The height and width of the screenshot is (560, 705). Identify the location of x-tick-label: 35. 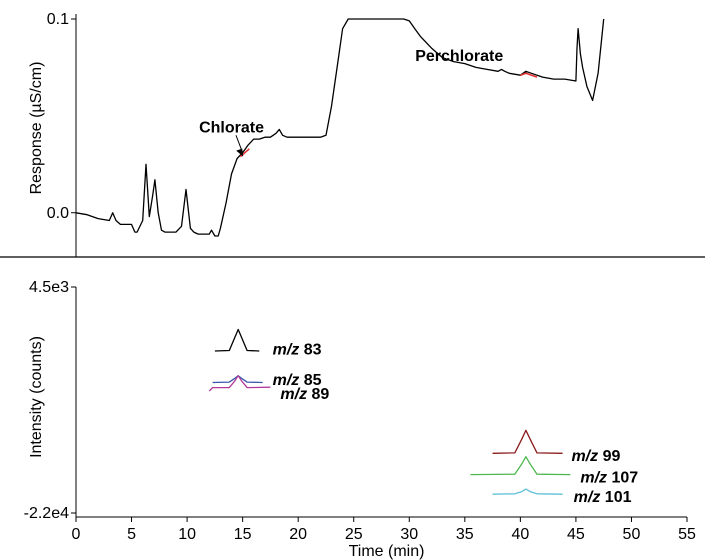
(465, 534).